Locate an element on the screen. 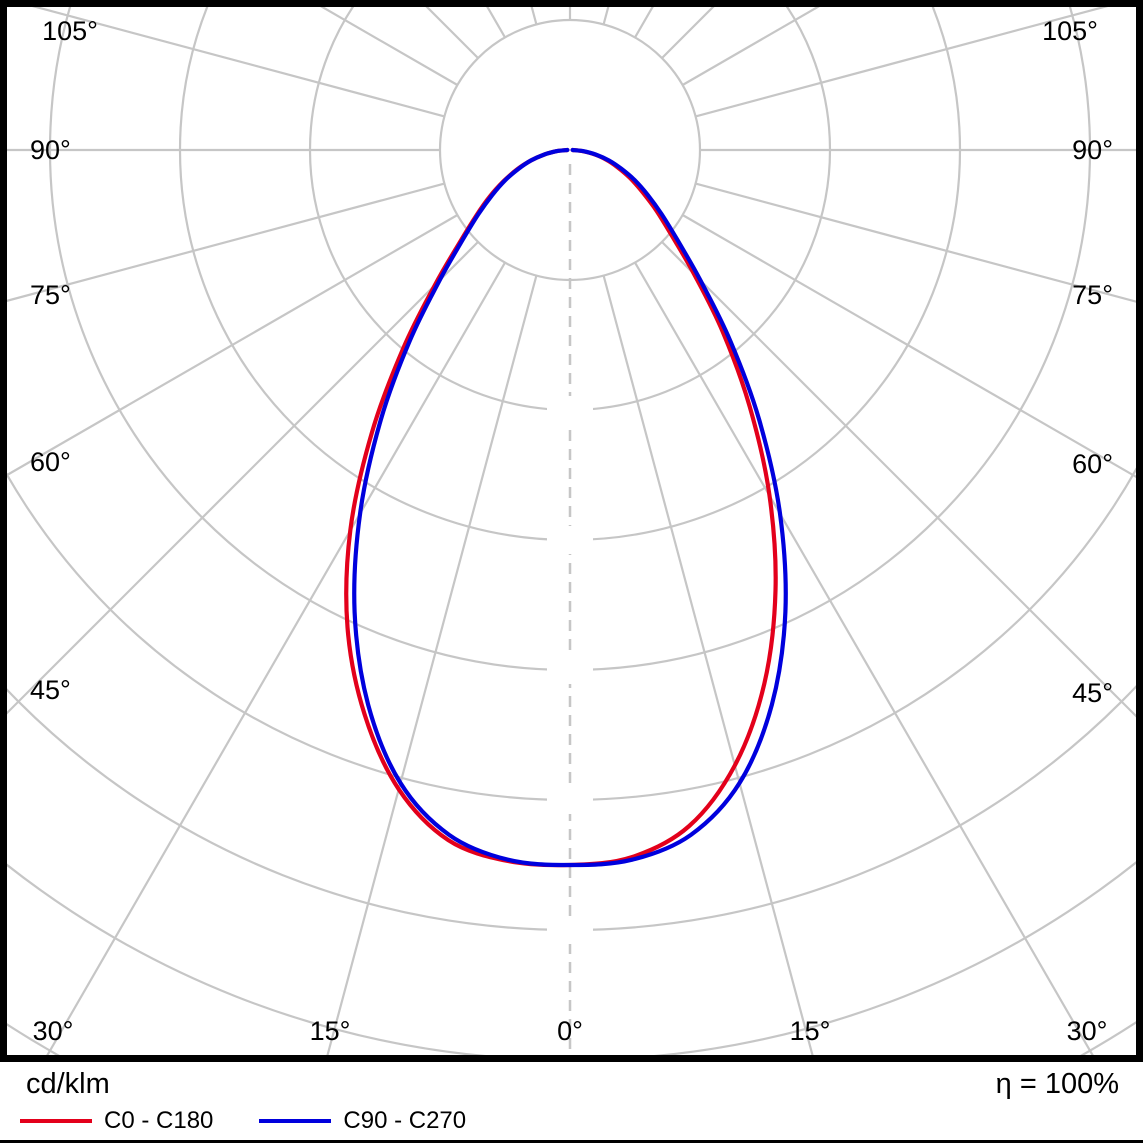  legend-swatch-blue is located at coordinates (295, 1121).